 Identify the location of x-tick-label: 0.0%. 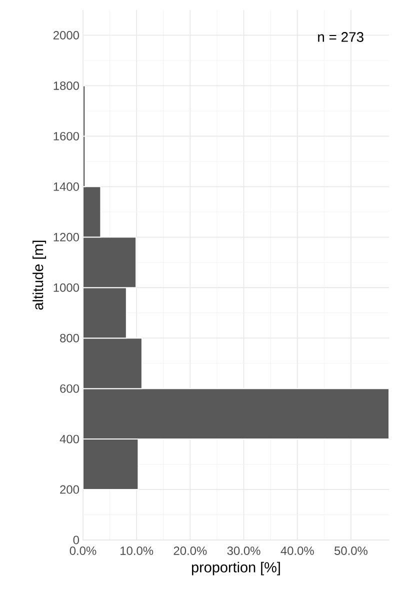
(83, 550).